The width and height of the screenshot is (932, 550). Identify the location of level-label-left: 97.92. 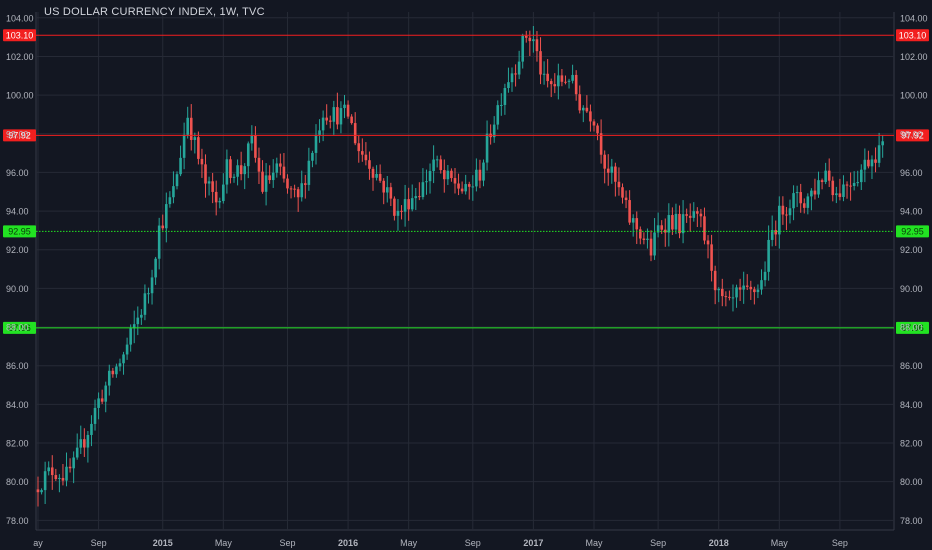
(19, 136).